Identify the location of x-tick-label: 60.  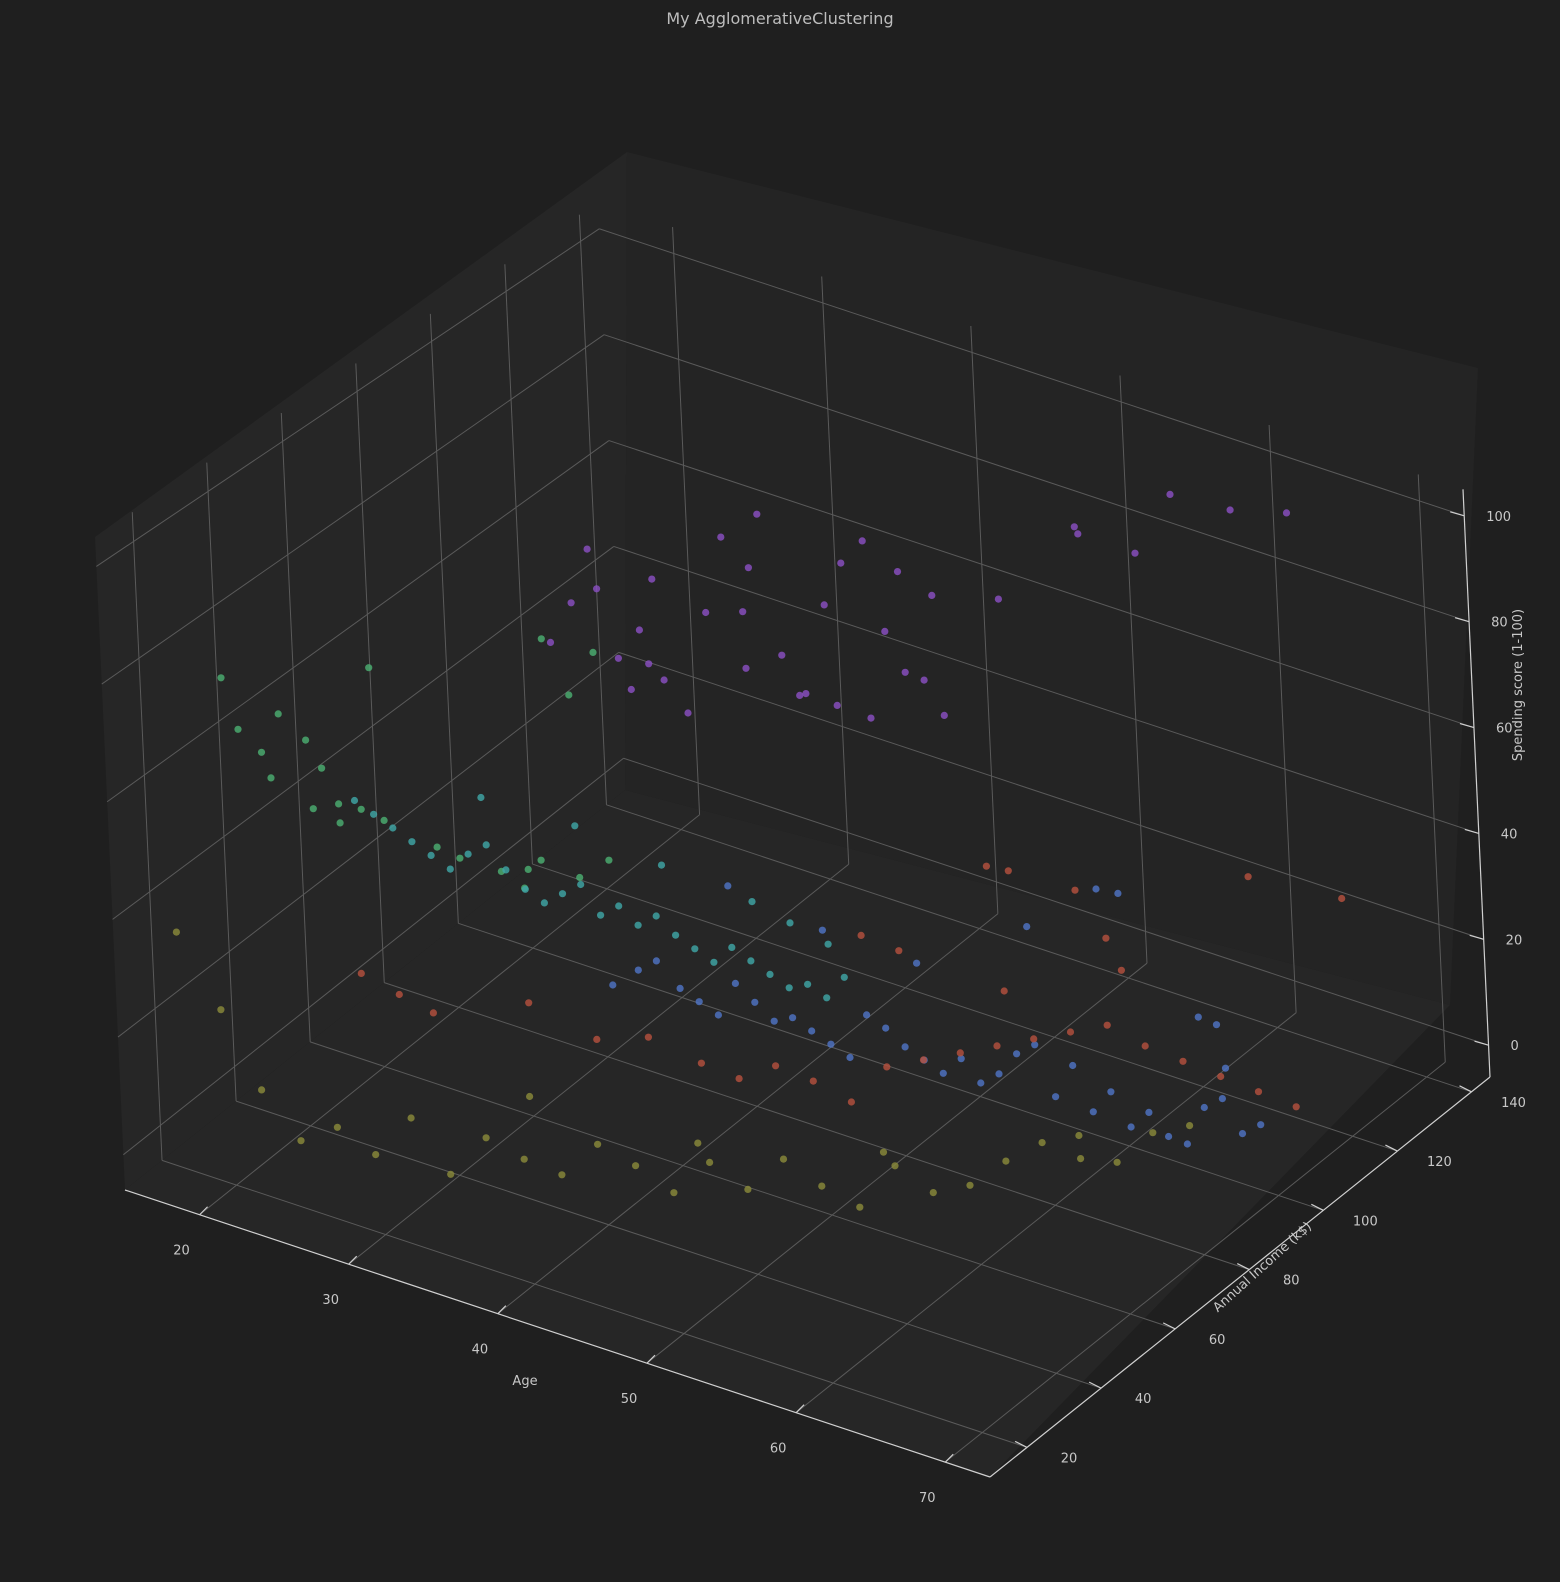
(778, 1449).